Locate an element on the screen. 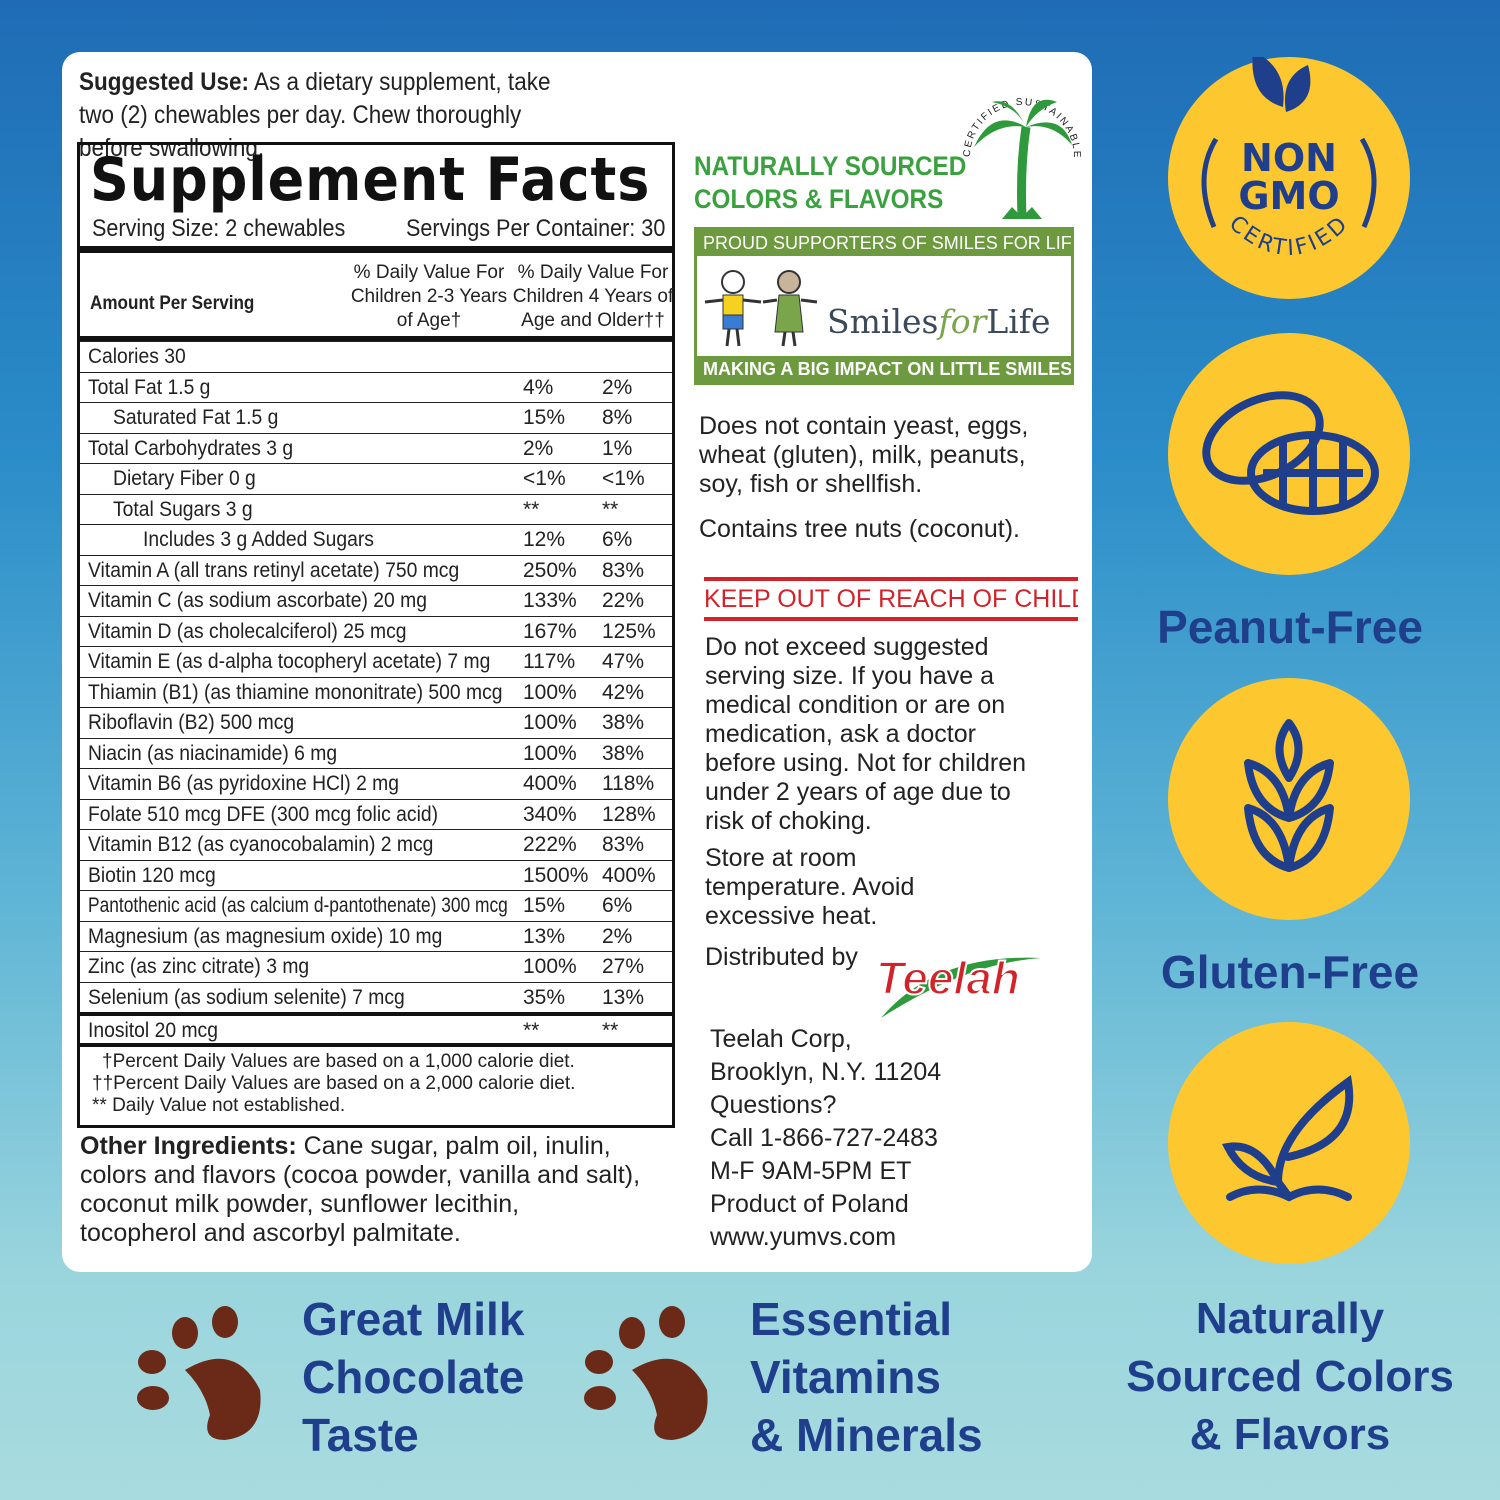 This screenshot has height=1500, width=1500. dv-children-4-plus: 1% is located at coordinates (617, 448).